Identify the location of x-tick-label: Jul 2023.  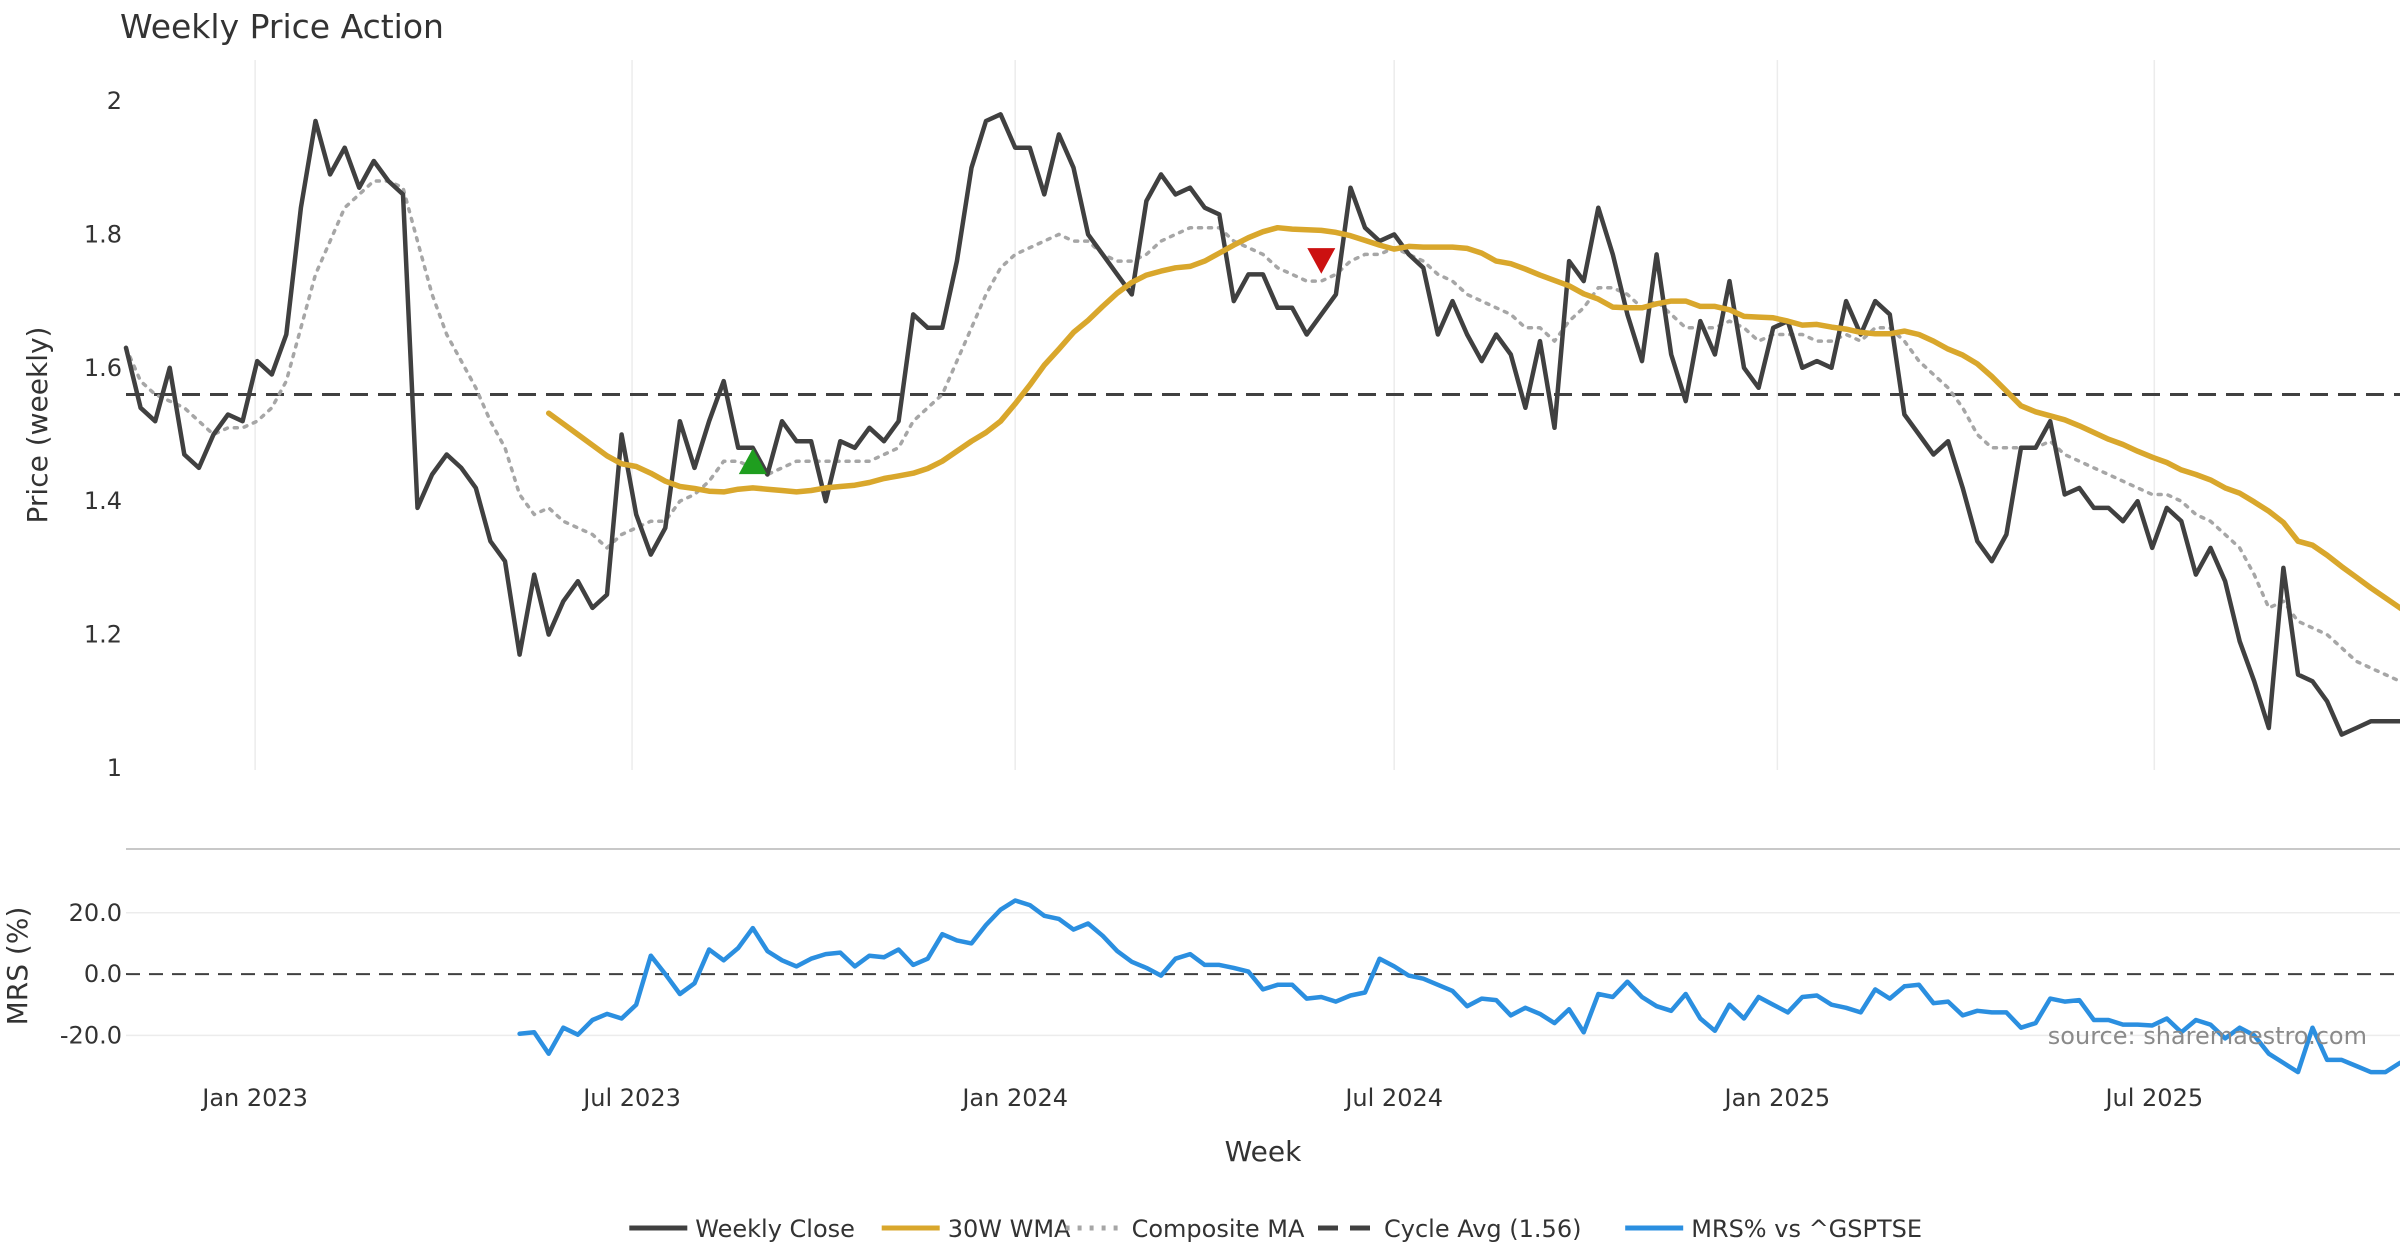
(631, 1098).